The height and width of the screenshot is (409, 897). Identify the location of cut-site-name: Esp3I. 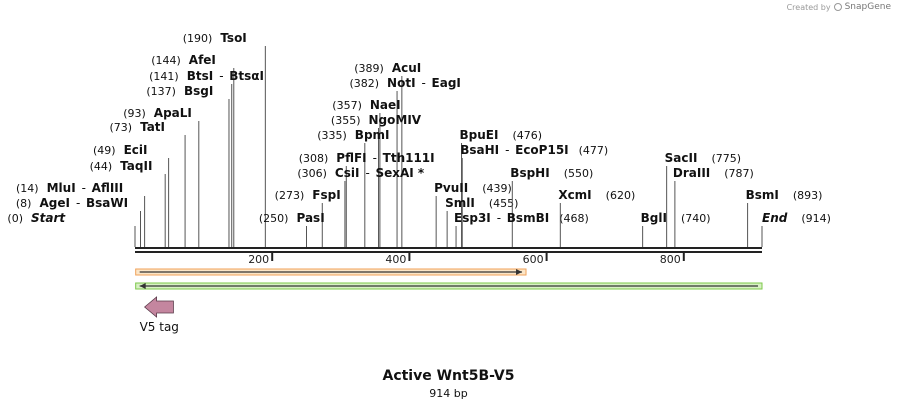
(472, 218).